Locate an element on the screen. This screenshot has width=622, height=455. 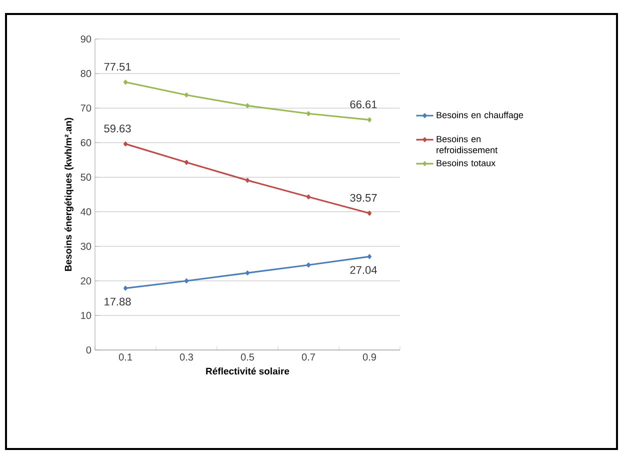
y-tick-label: 70 is located at coordinates (86, 108).